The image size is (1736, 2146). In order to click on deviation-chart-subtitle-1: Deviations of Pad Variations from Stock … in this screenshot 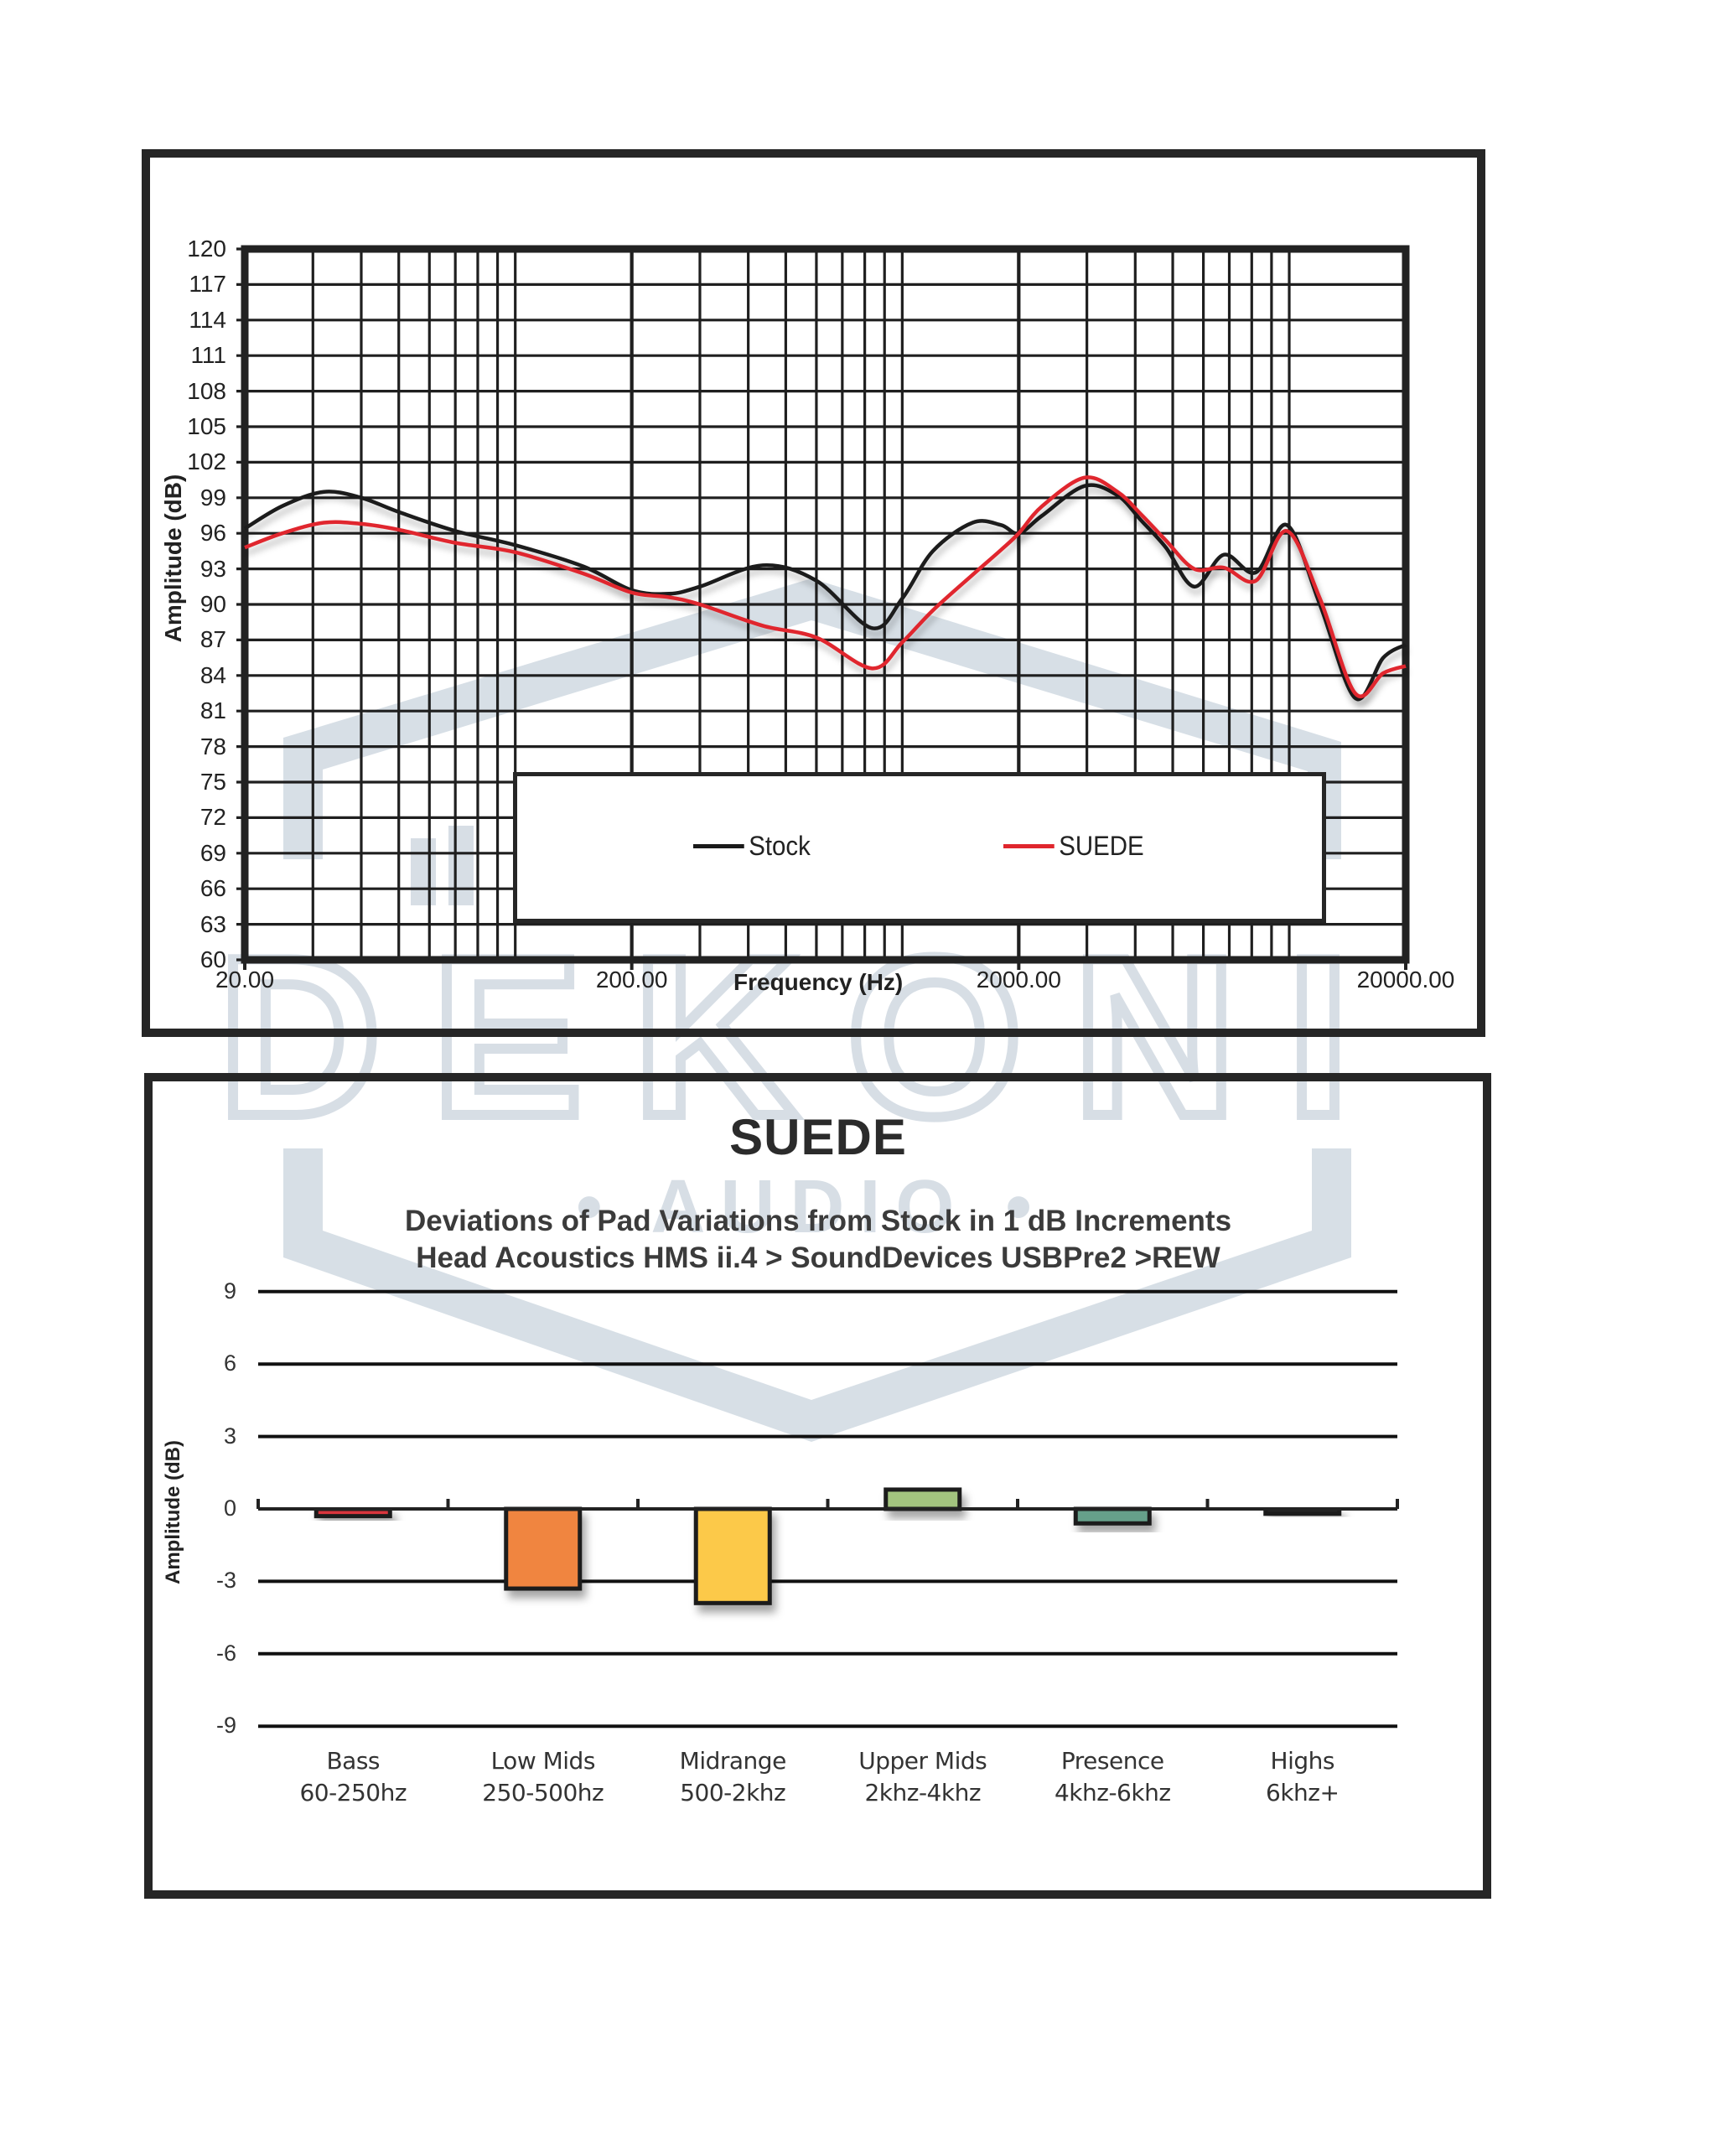, I will do `click(818, 1221)`.